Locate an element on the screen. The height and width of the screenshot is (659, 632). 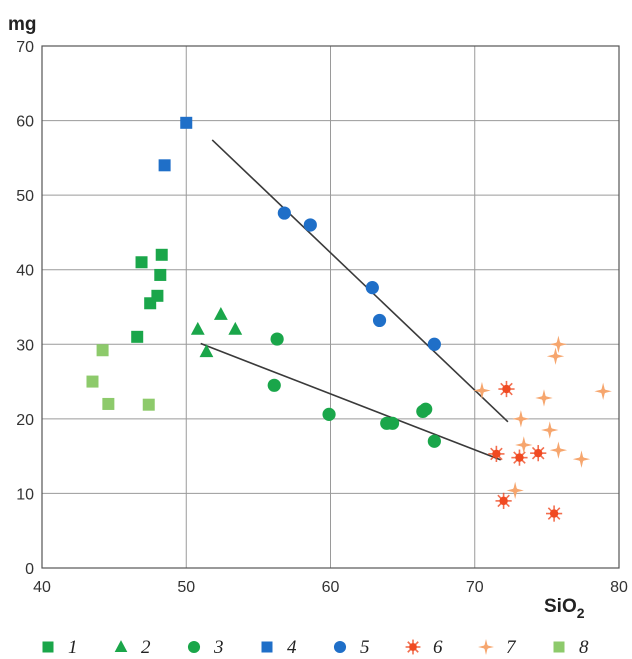
legend-label-6: 6 is located at coordinates (438, 647).